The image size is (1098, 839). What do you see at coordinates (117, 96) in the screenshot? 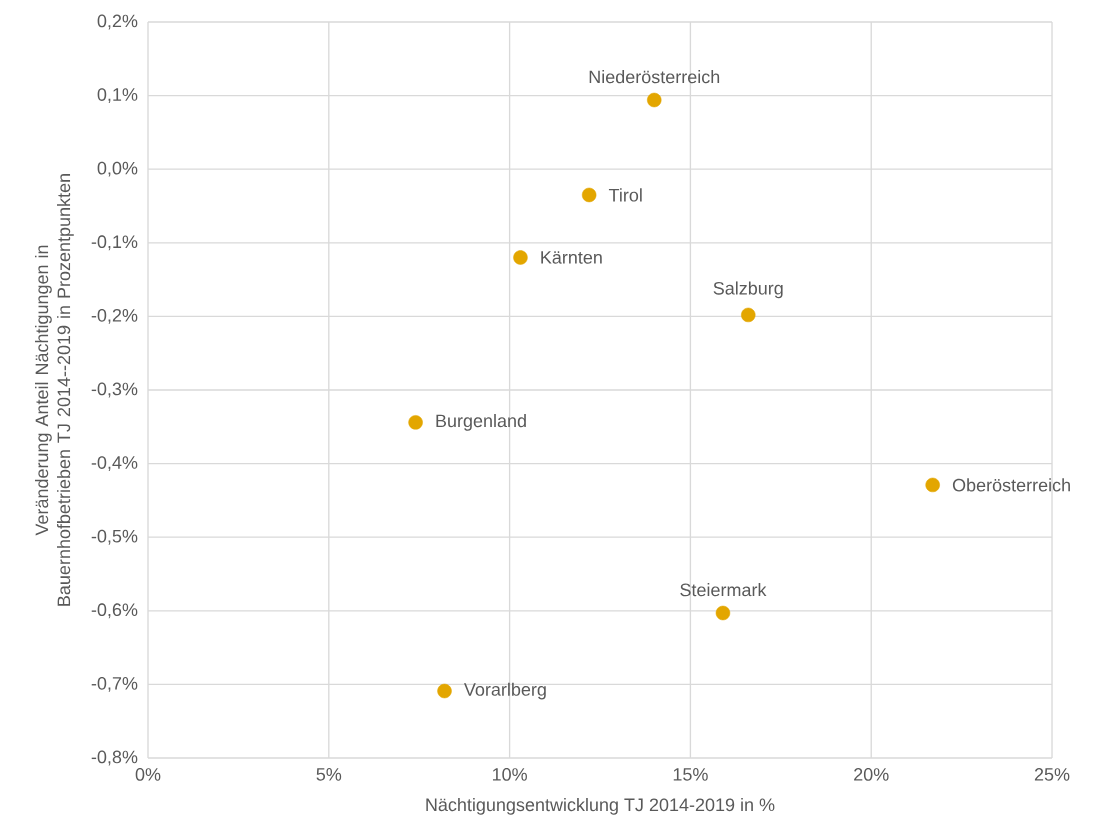
I see `y-tick-label: 0,1%` at bounding box center [117, 96].